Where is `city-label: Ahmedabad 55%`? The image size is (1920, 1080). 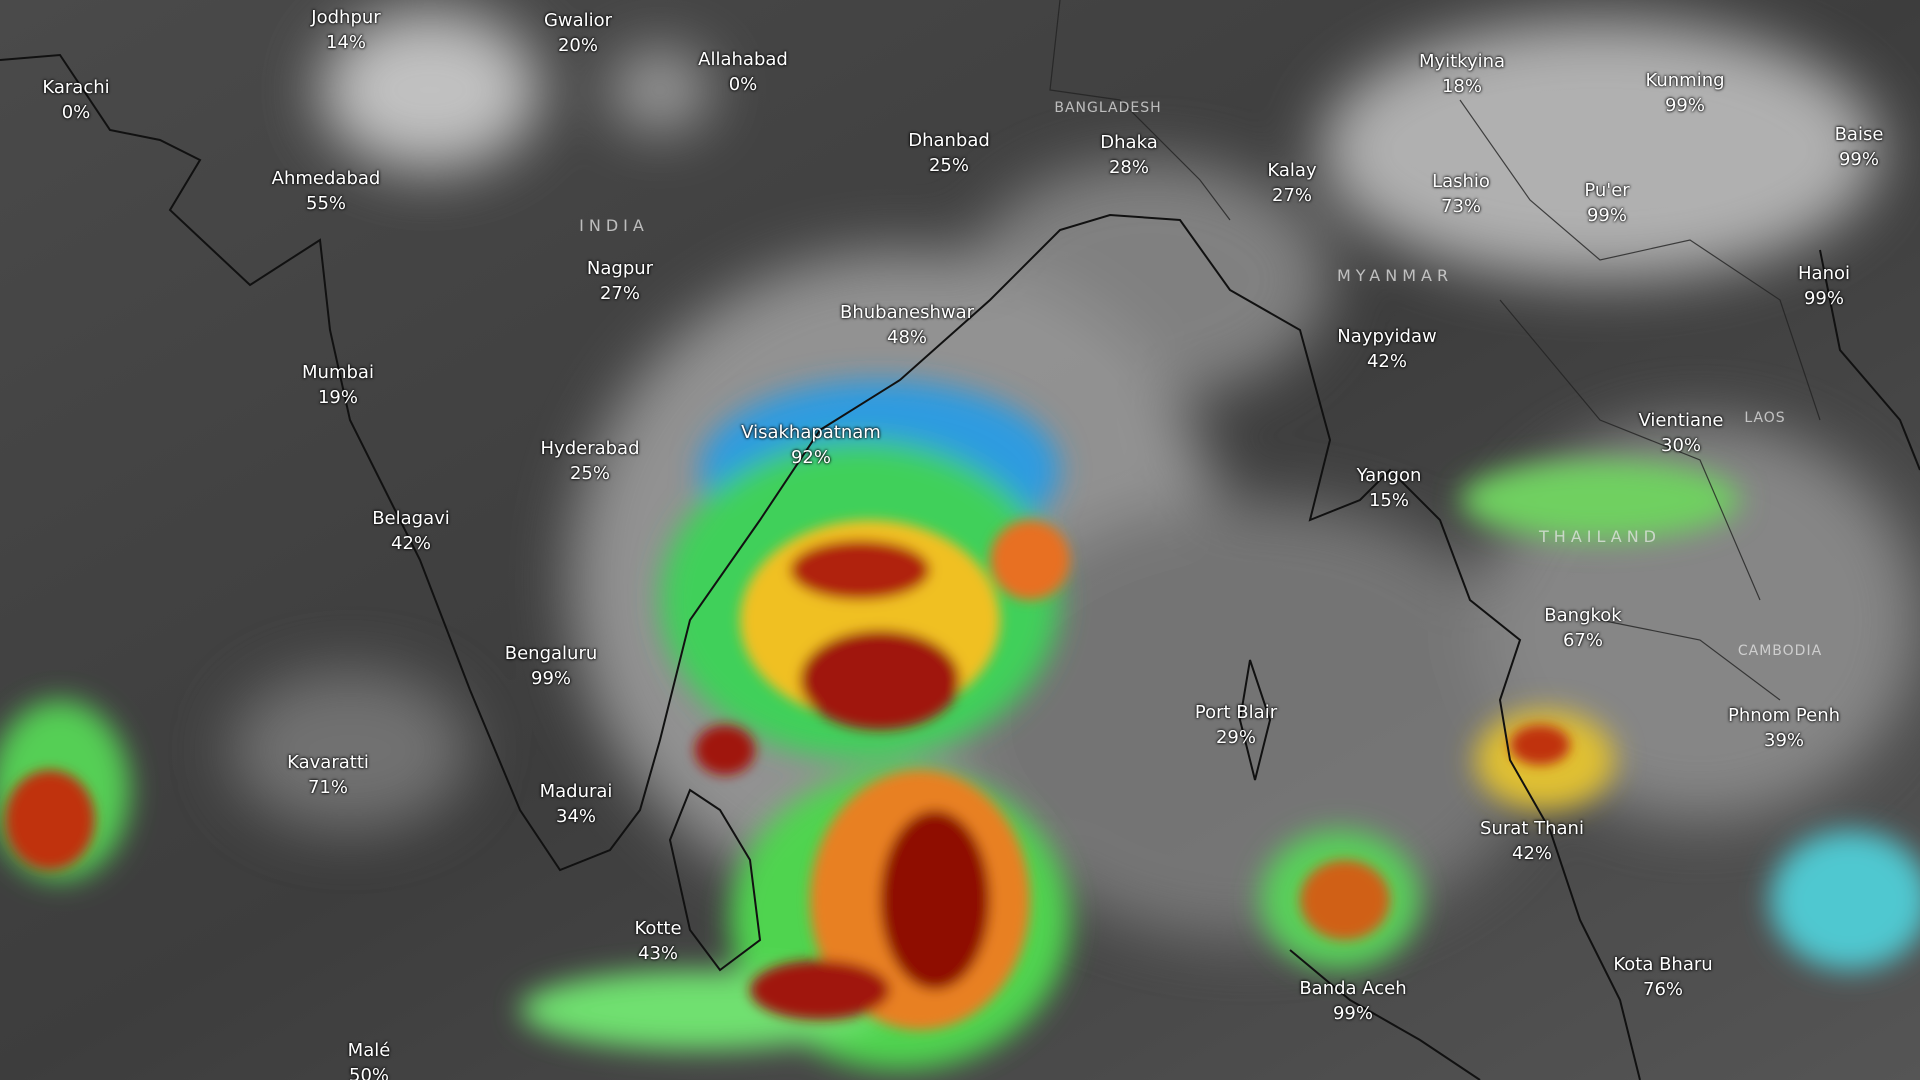 city-label: Ahmedabad 55% is located at coordinates (326, 191).